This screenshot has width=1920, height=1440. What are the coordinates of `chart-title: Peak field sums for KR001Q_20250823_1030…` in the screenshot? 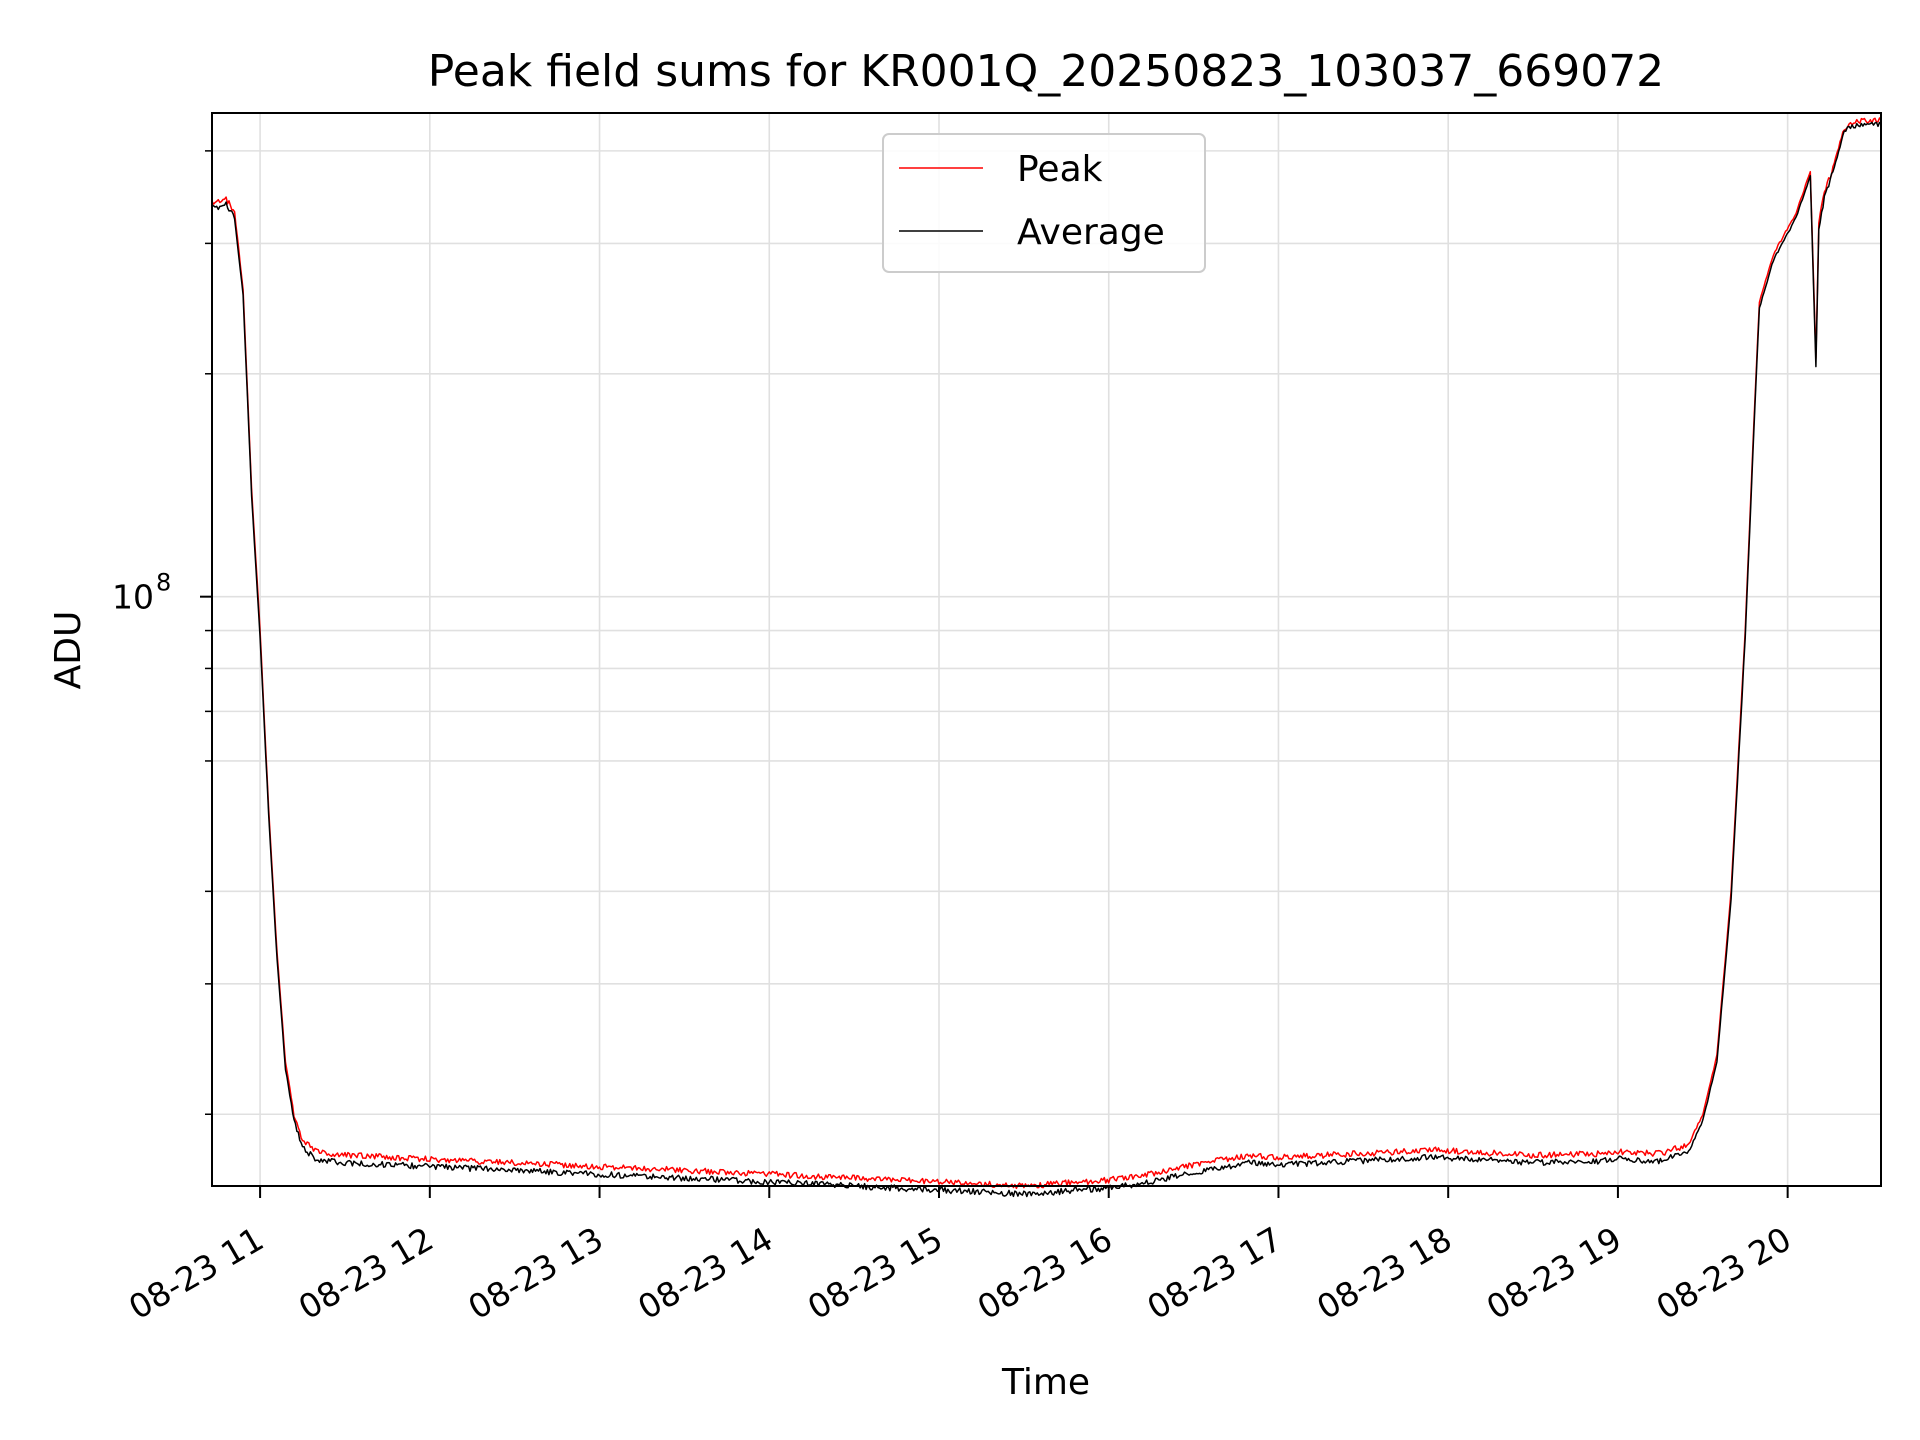 It's located at (1046, 71).